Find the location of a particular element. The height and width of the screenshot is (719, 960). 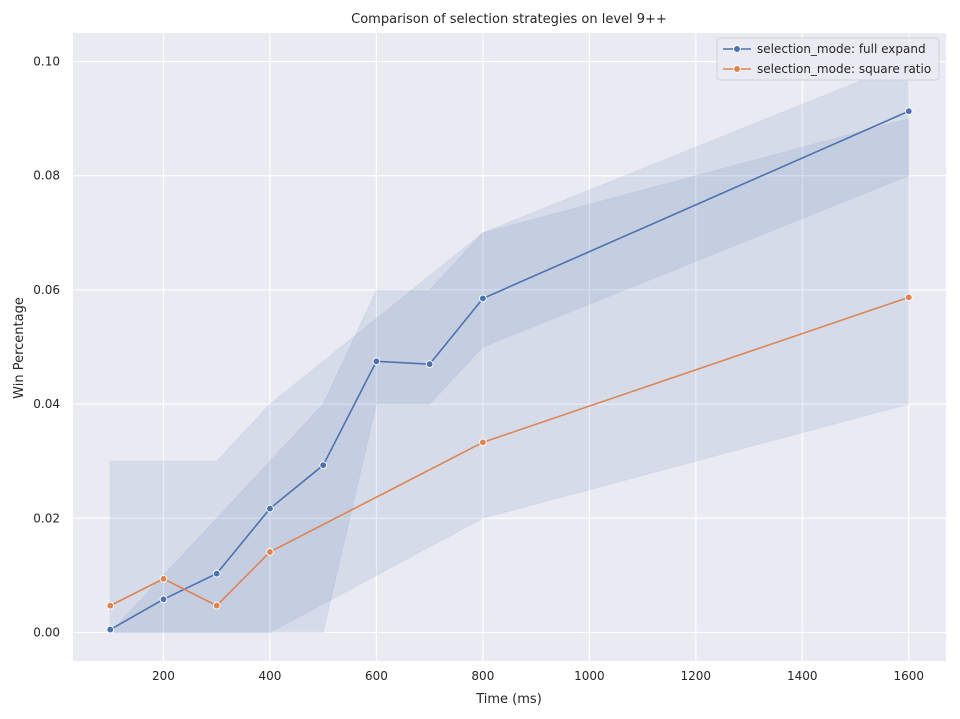

legend-box is located at coordinates (828, 59).